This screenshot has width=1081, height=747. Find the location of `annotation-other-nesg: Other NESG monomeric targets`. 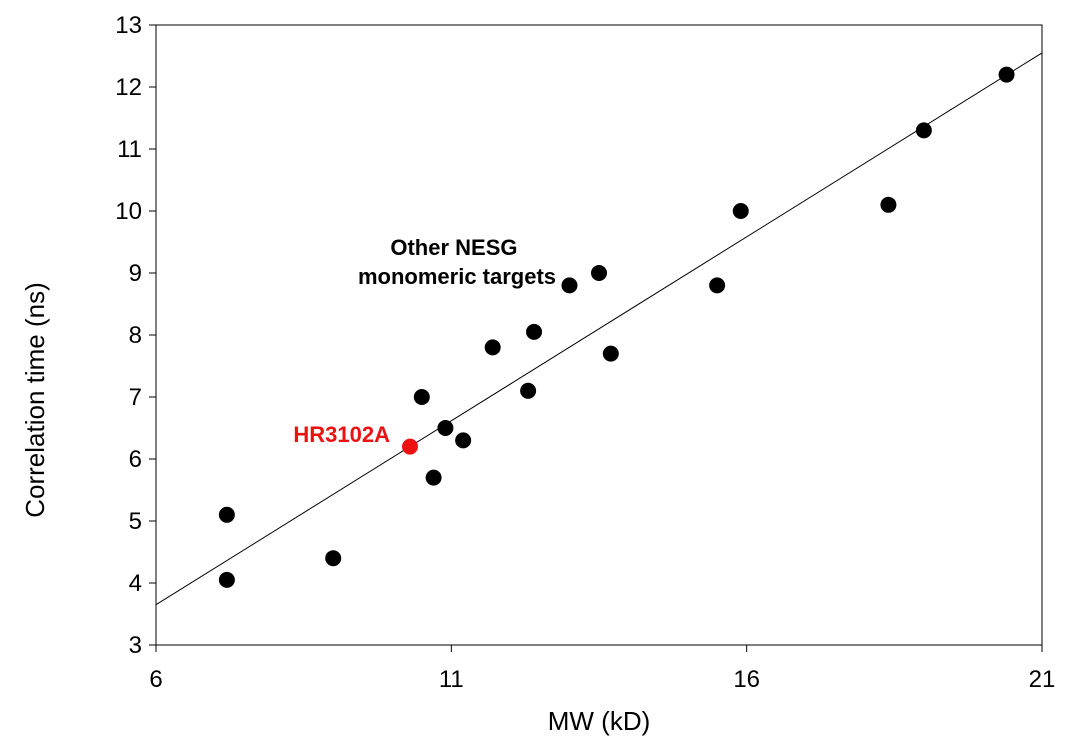

annotation-other-nesg: Other NESG monomeric targets is located at coordinates (457, 262).